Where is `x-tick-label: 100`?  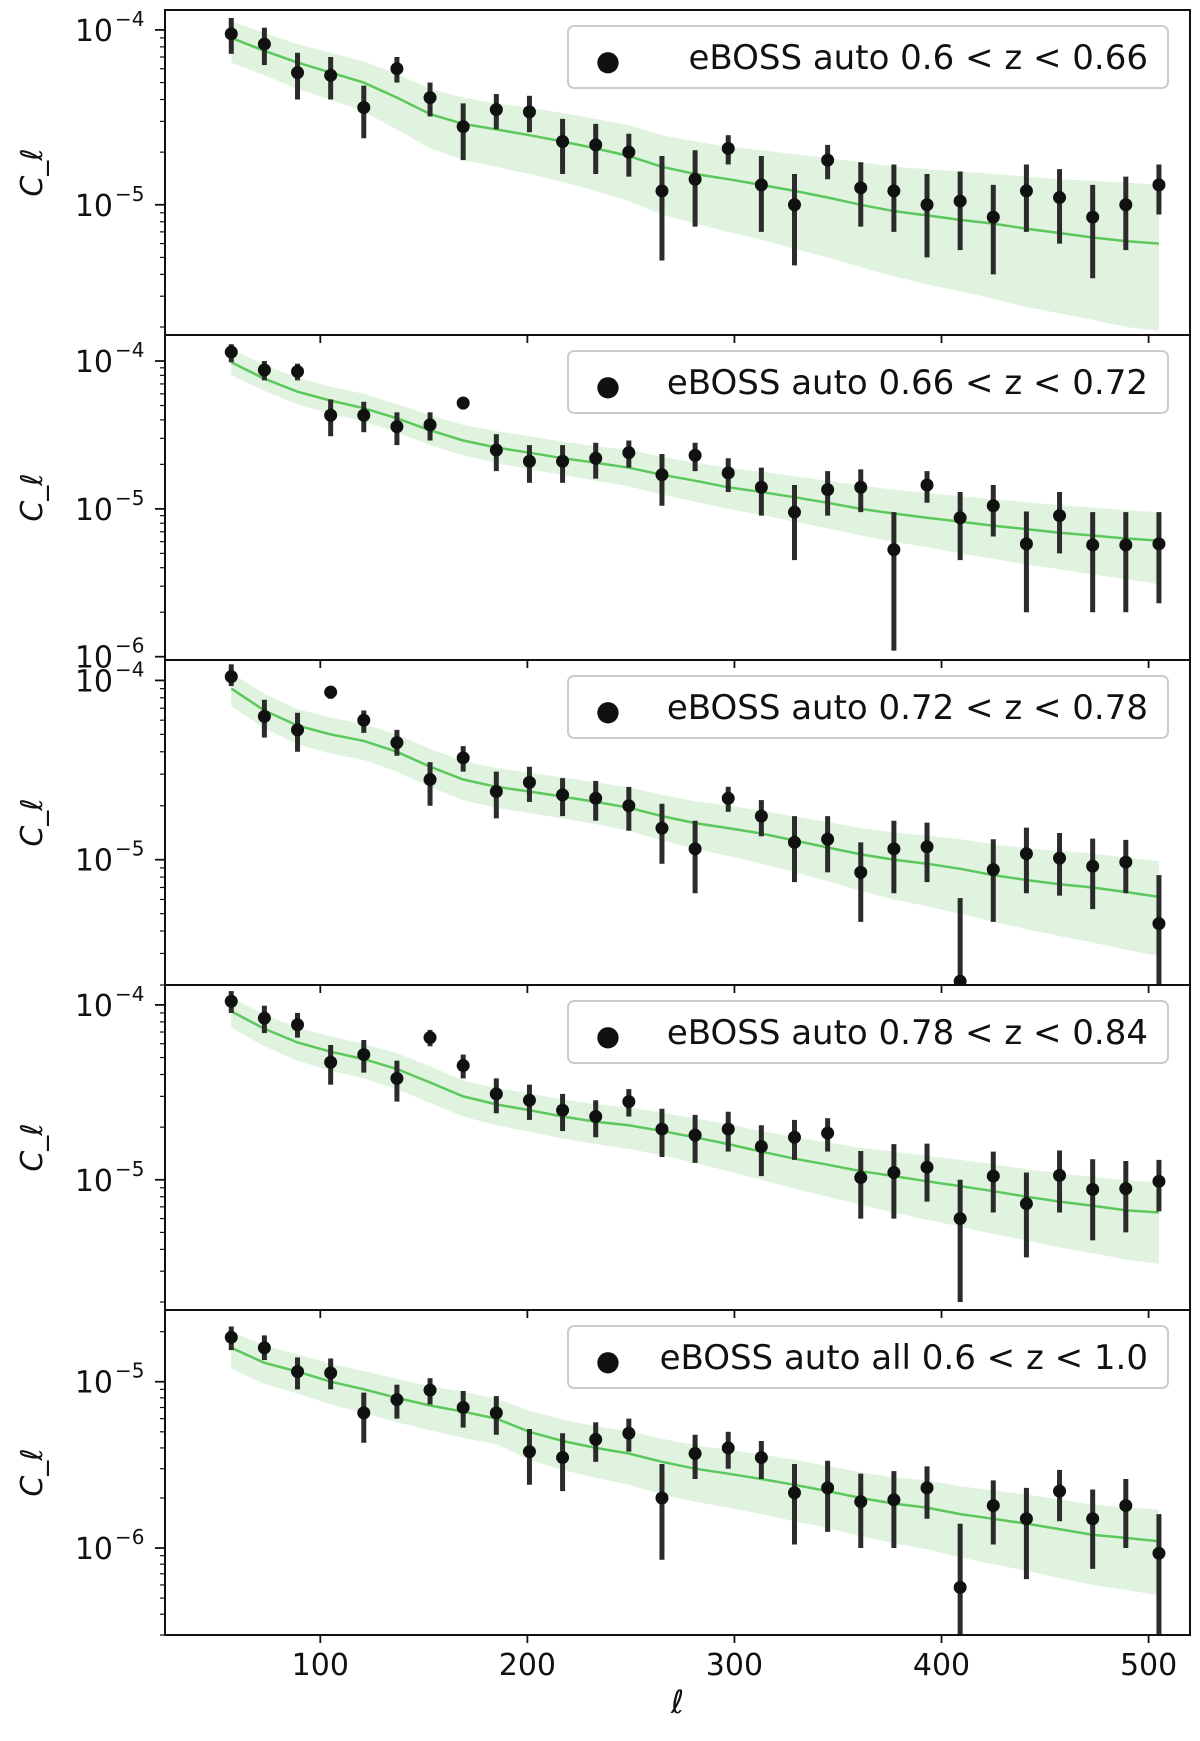 x-tick-label: 100 is located at coordinates (320, 1665).